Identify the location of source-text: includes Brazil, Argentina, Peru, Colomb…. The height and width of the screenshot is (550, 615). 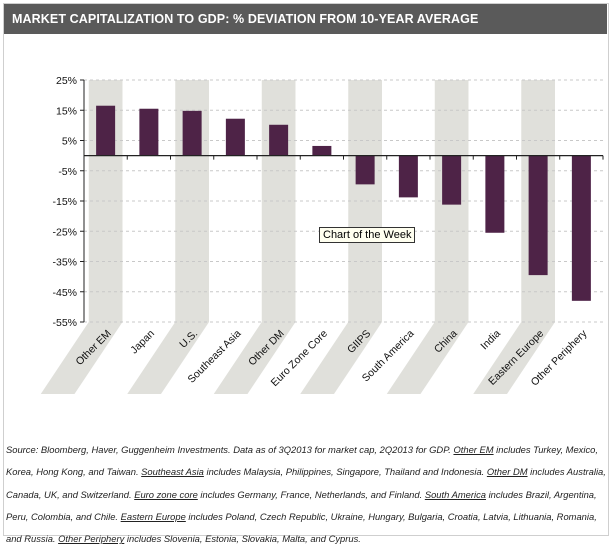
(301, 505).